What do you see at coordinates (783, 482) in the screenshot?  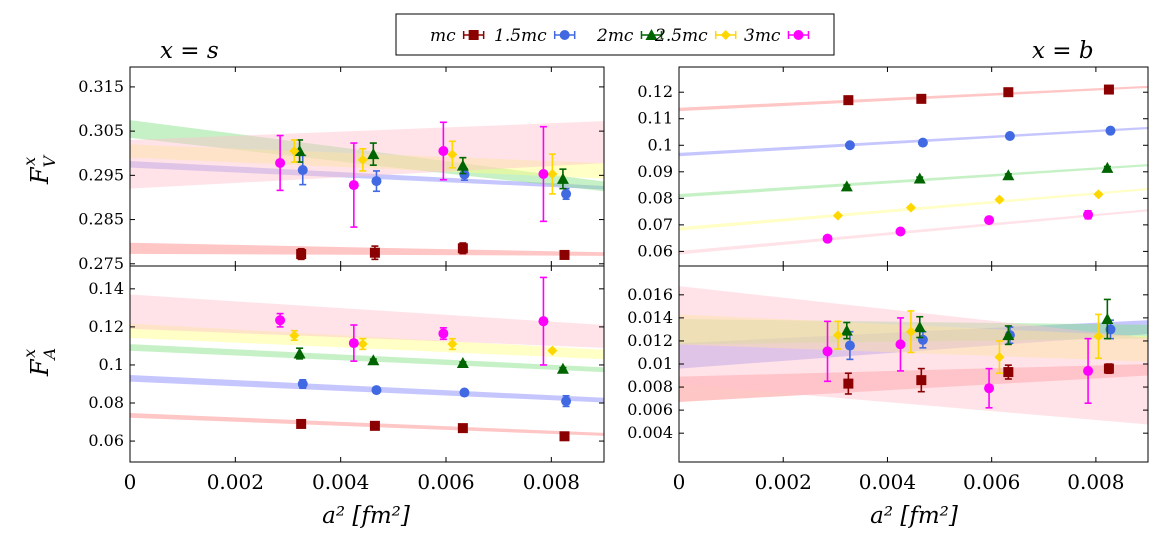 I see `x-tick-label: 0.002` at bounding box center [783, 482].